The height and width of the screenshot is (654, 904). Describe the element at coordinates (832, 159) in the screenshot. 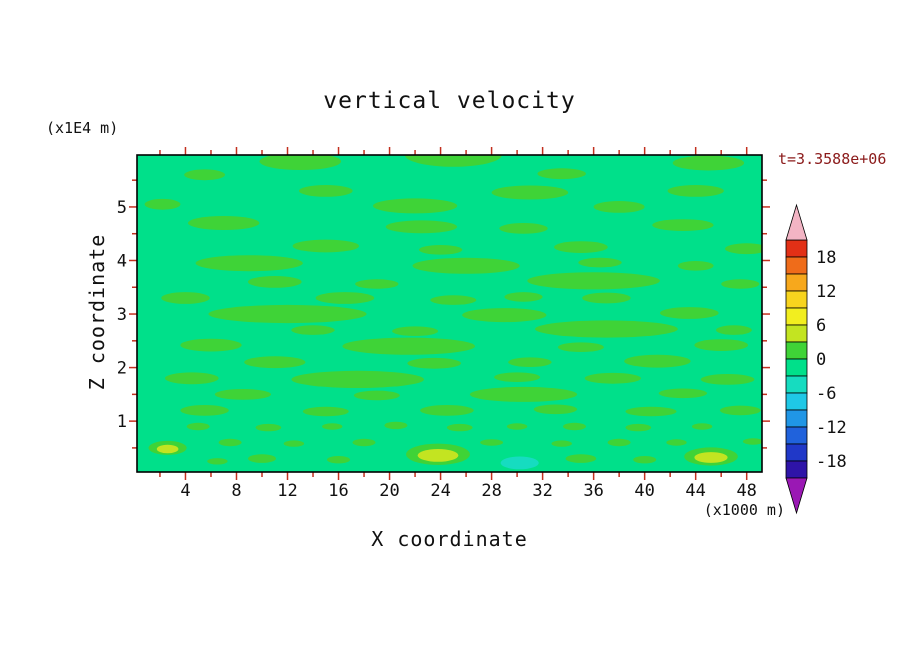

I see `time-annotation: t=3.3588e+06` at that location.